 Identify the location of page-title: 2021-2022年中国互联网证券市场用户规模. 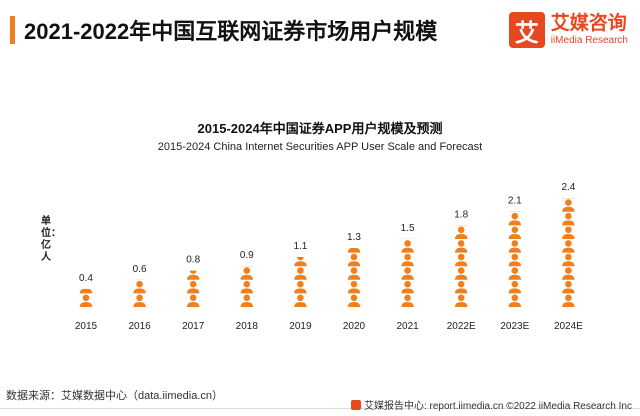
(231, 31).